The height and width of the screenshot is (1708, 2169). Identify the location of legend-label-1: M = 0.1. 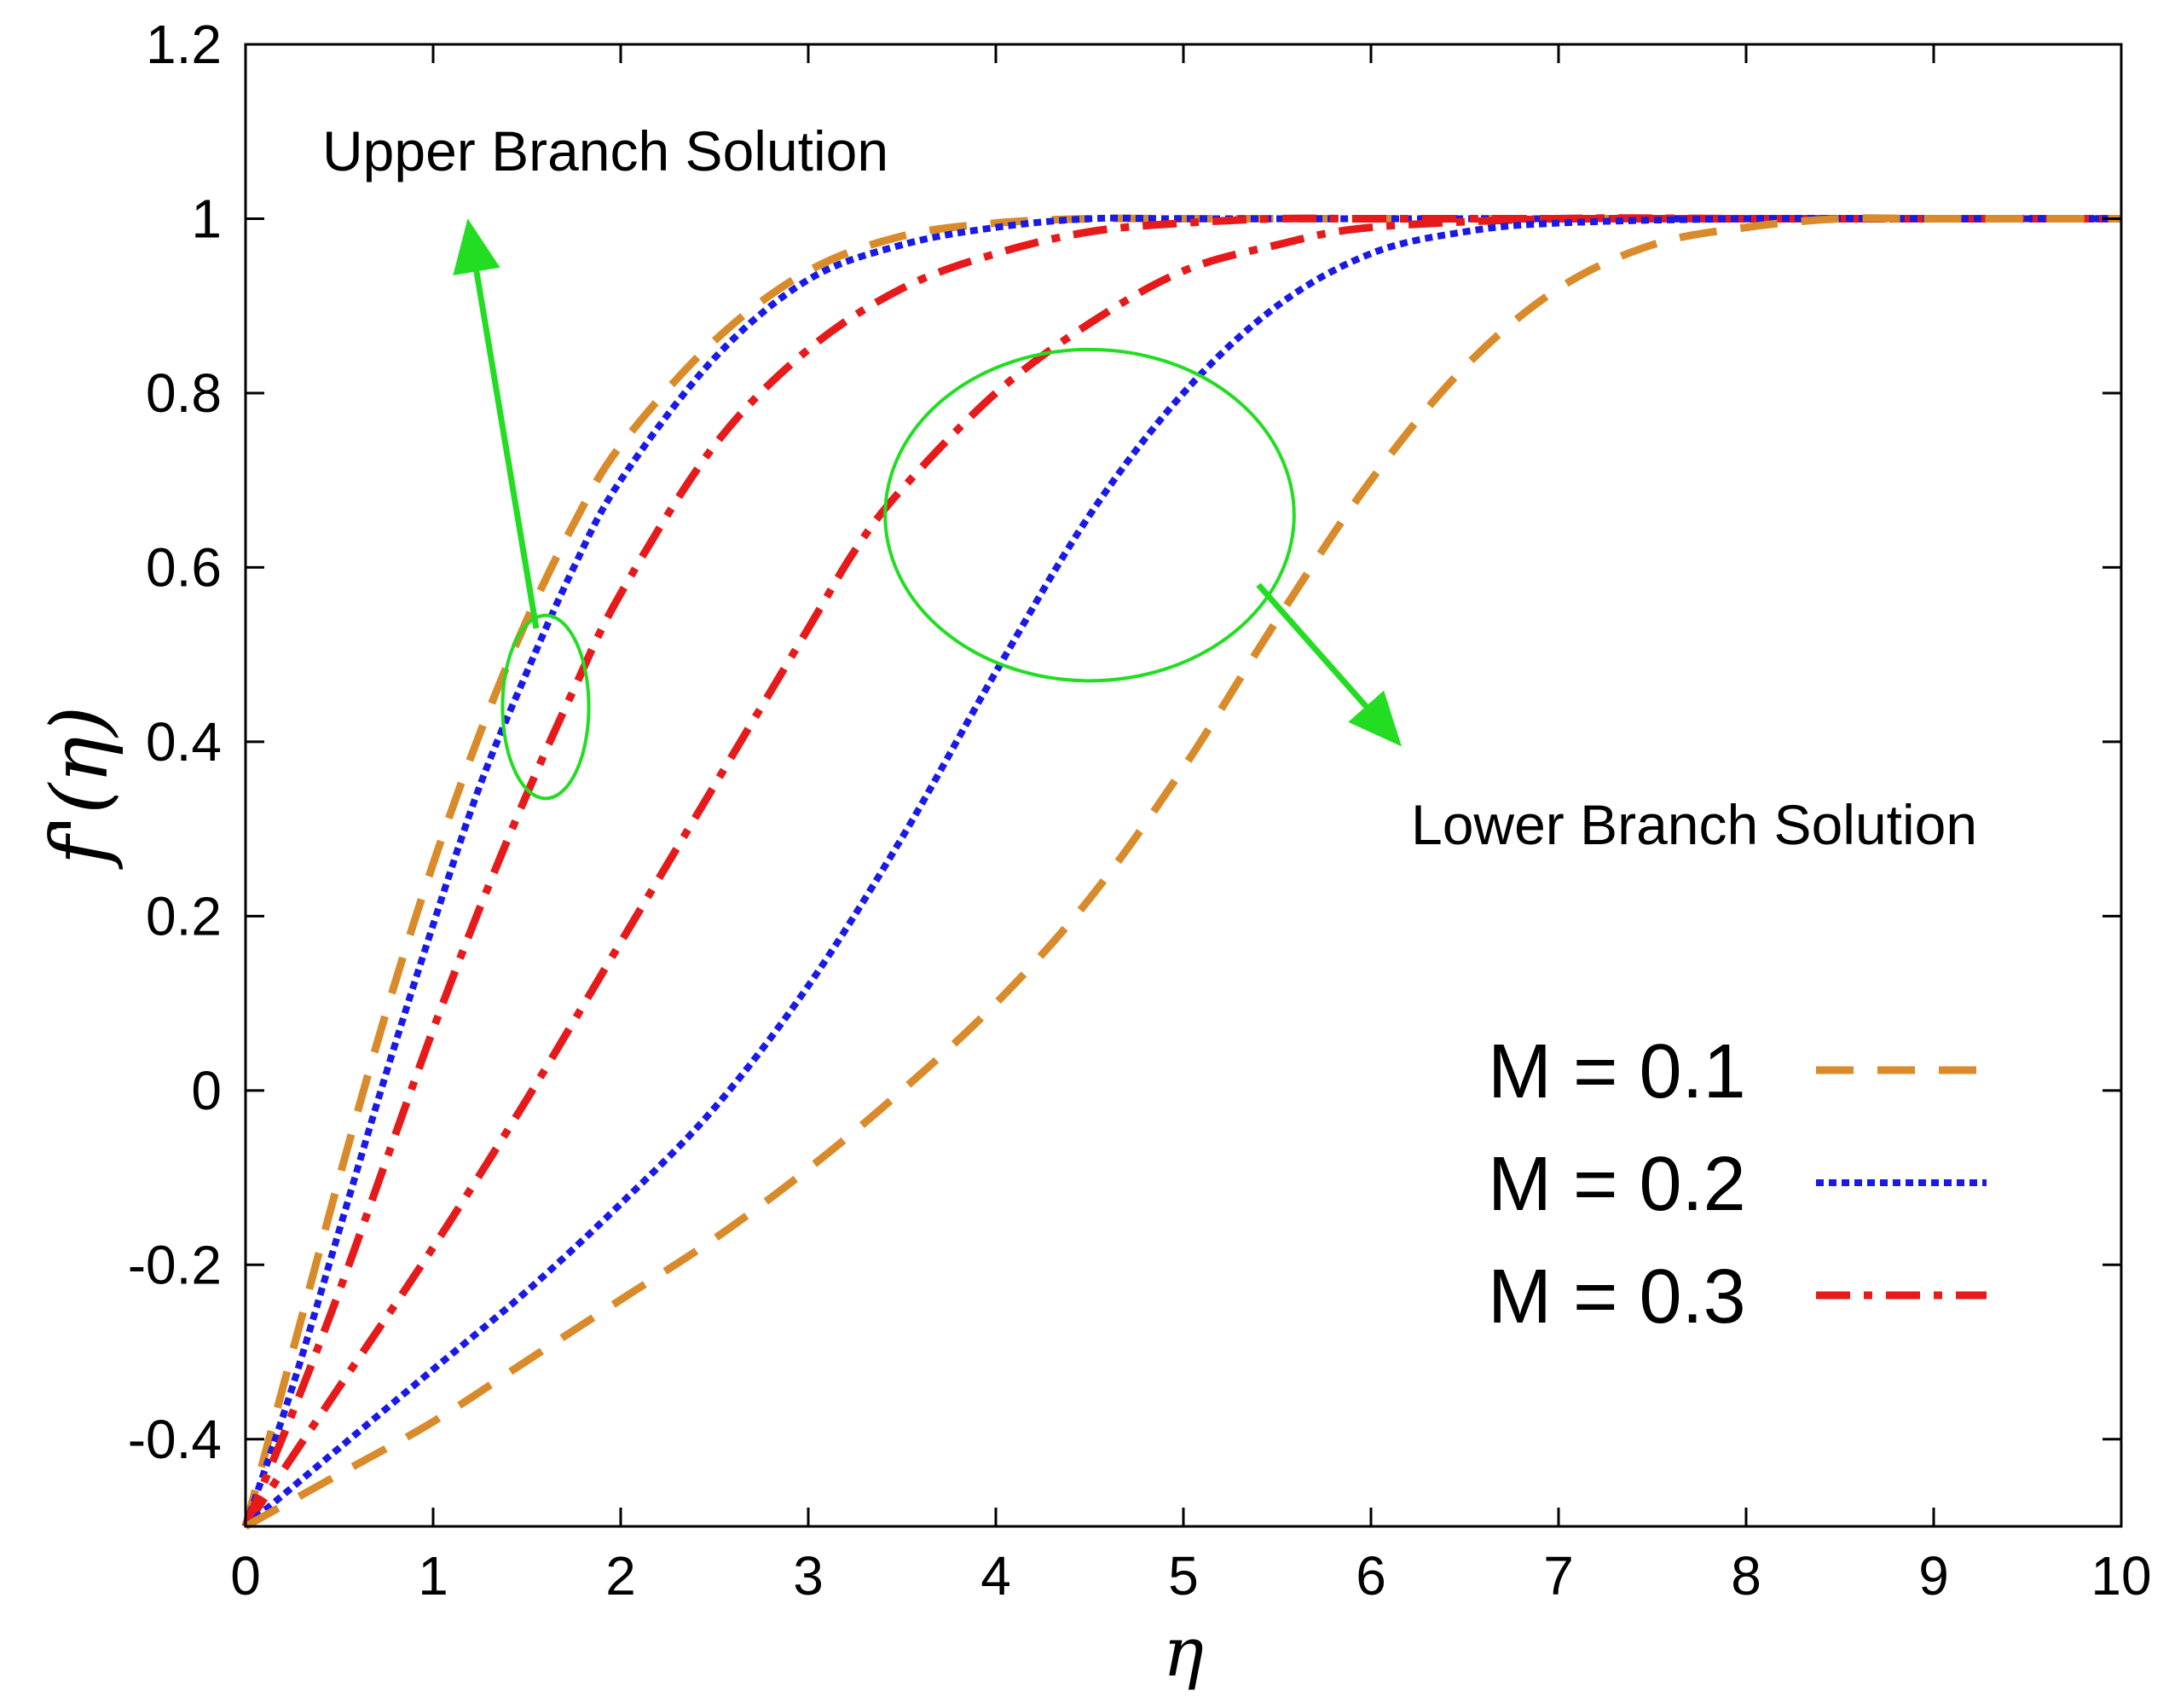
(1617, 1072).